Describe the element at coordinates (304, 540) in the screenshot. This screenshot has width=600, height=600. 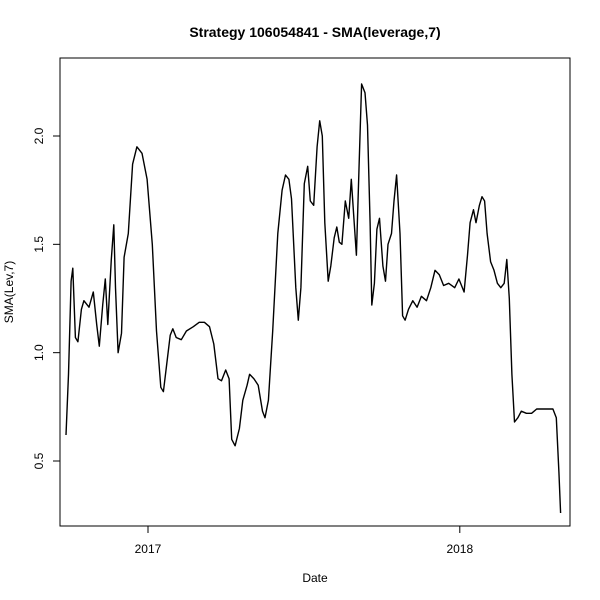
I see `x-axis: 2017 2018` at that location.